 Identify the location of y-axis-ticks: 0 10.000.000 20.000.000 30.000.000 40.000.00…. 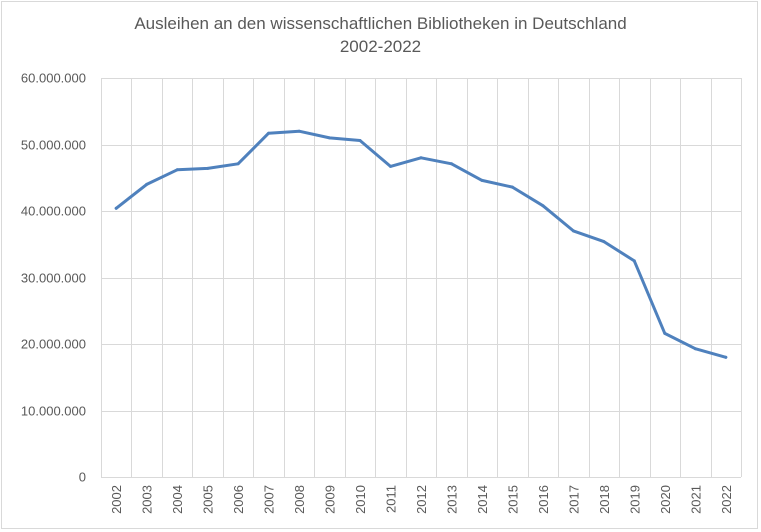
(53, 278).